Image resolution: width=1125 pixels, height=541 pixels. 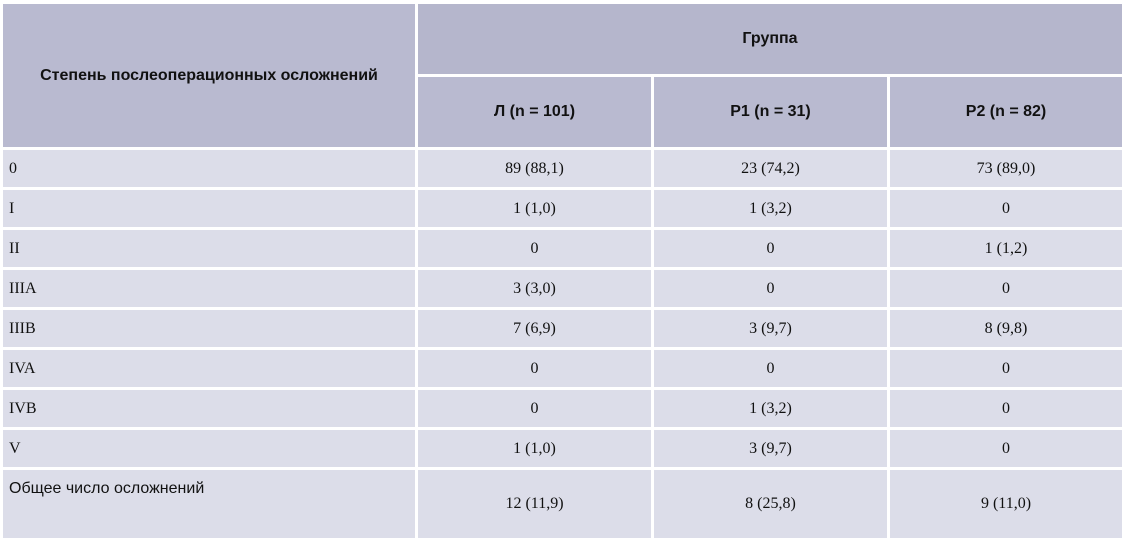 What do you see at coordinates (534, 504) in the screenshot?
I see `cell-value: 12 (11,9)` at bounding box center [534, 504].